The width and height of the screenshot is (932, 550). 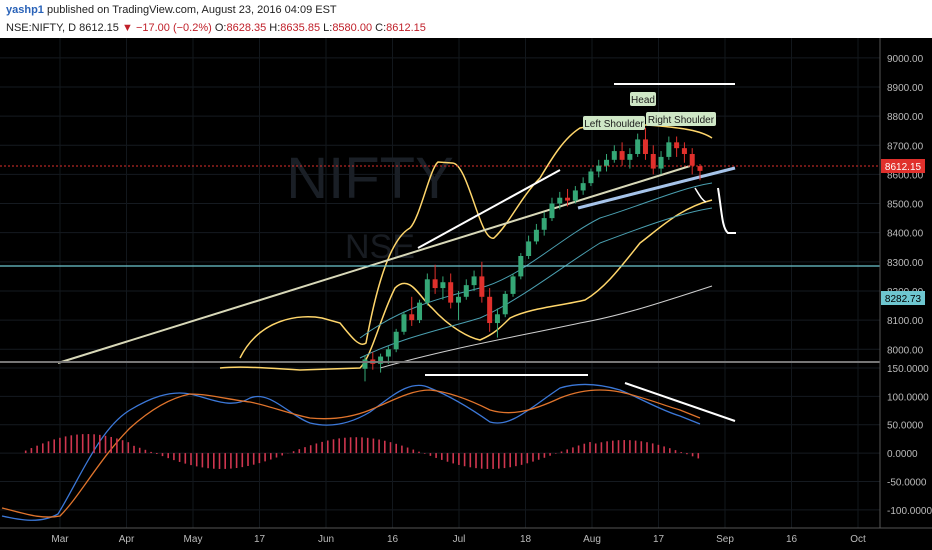 I want to click on macd-tick-label: 150.0000, so click(x=908, y=369).